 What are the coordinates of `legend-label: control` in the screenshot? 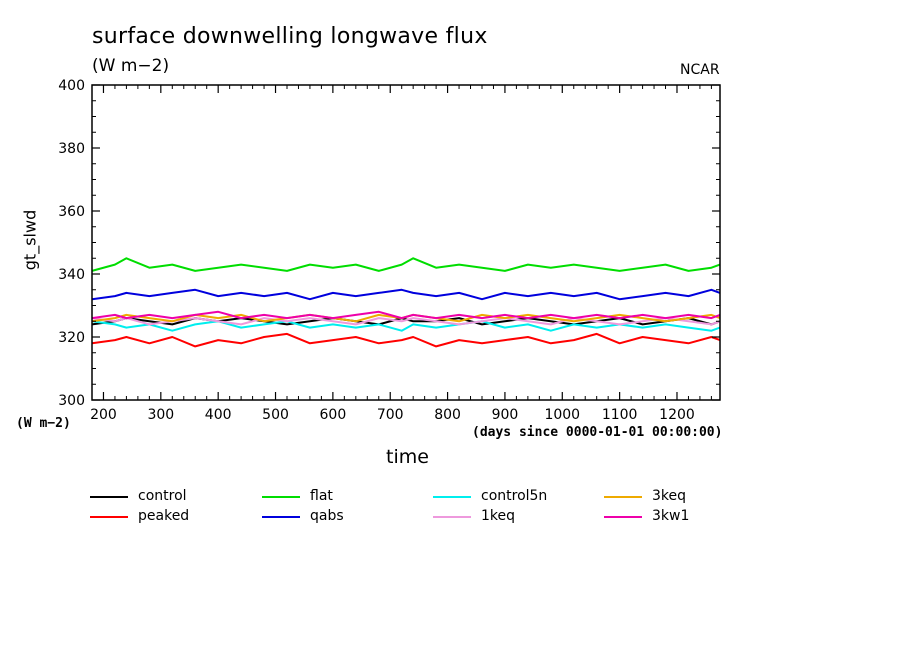 It's located at (162, 496).